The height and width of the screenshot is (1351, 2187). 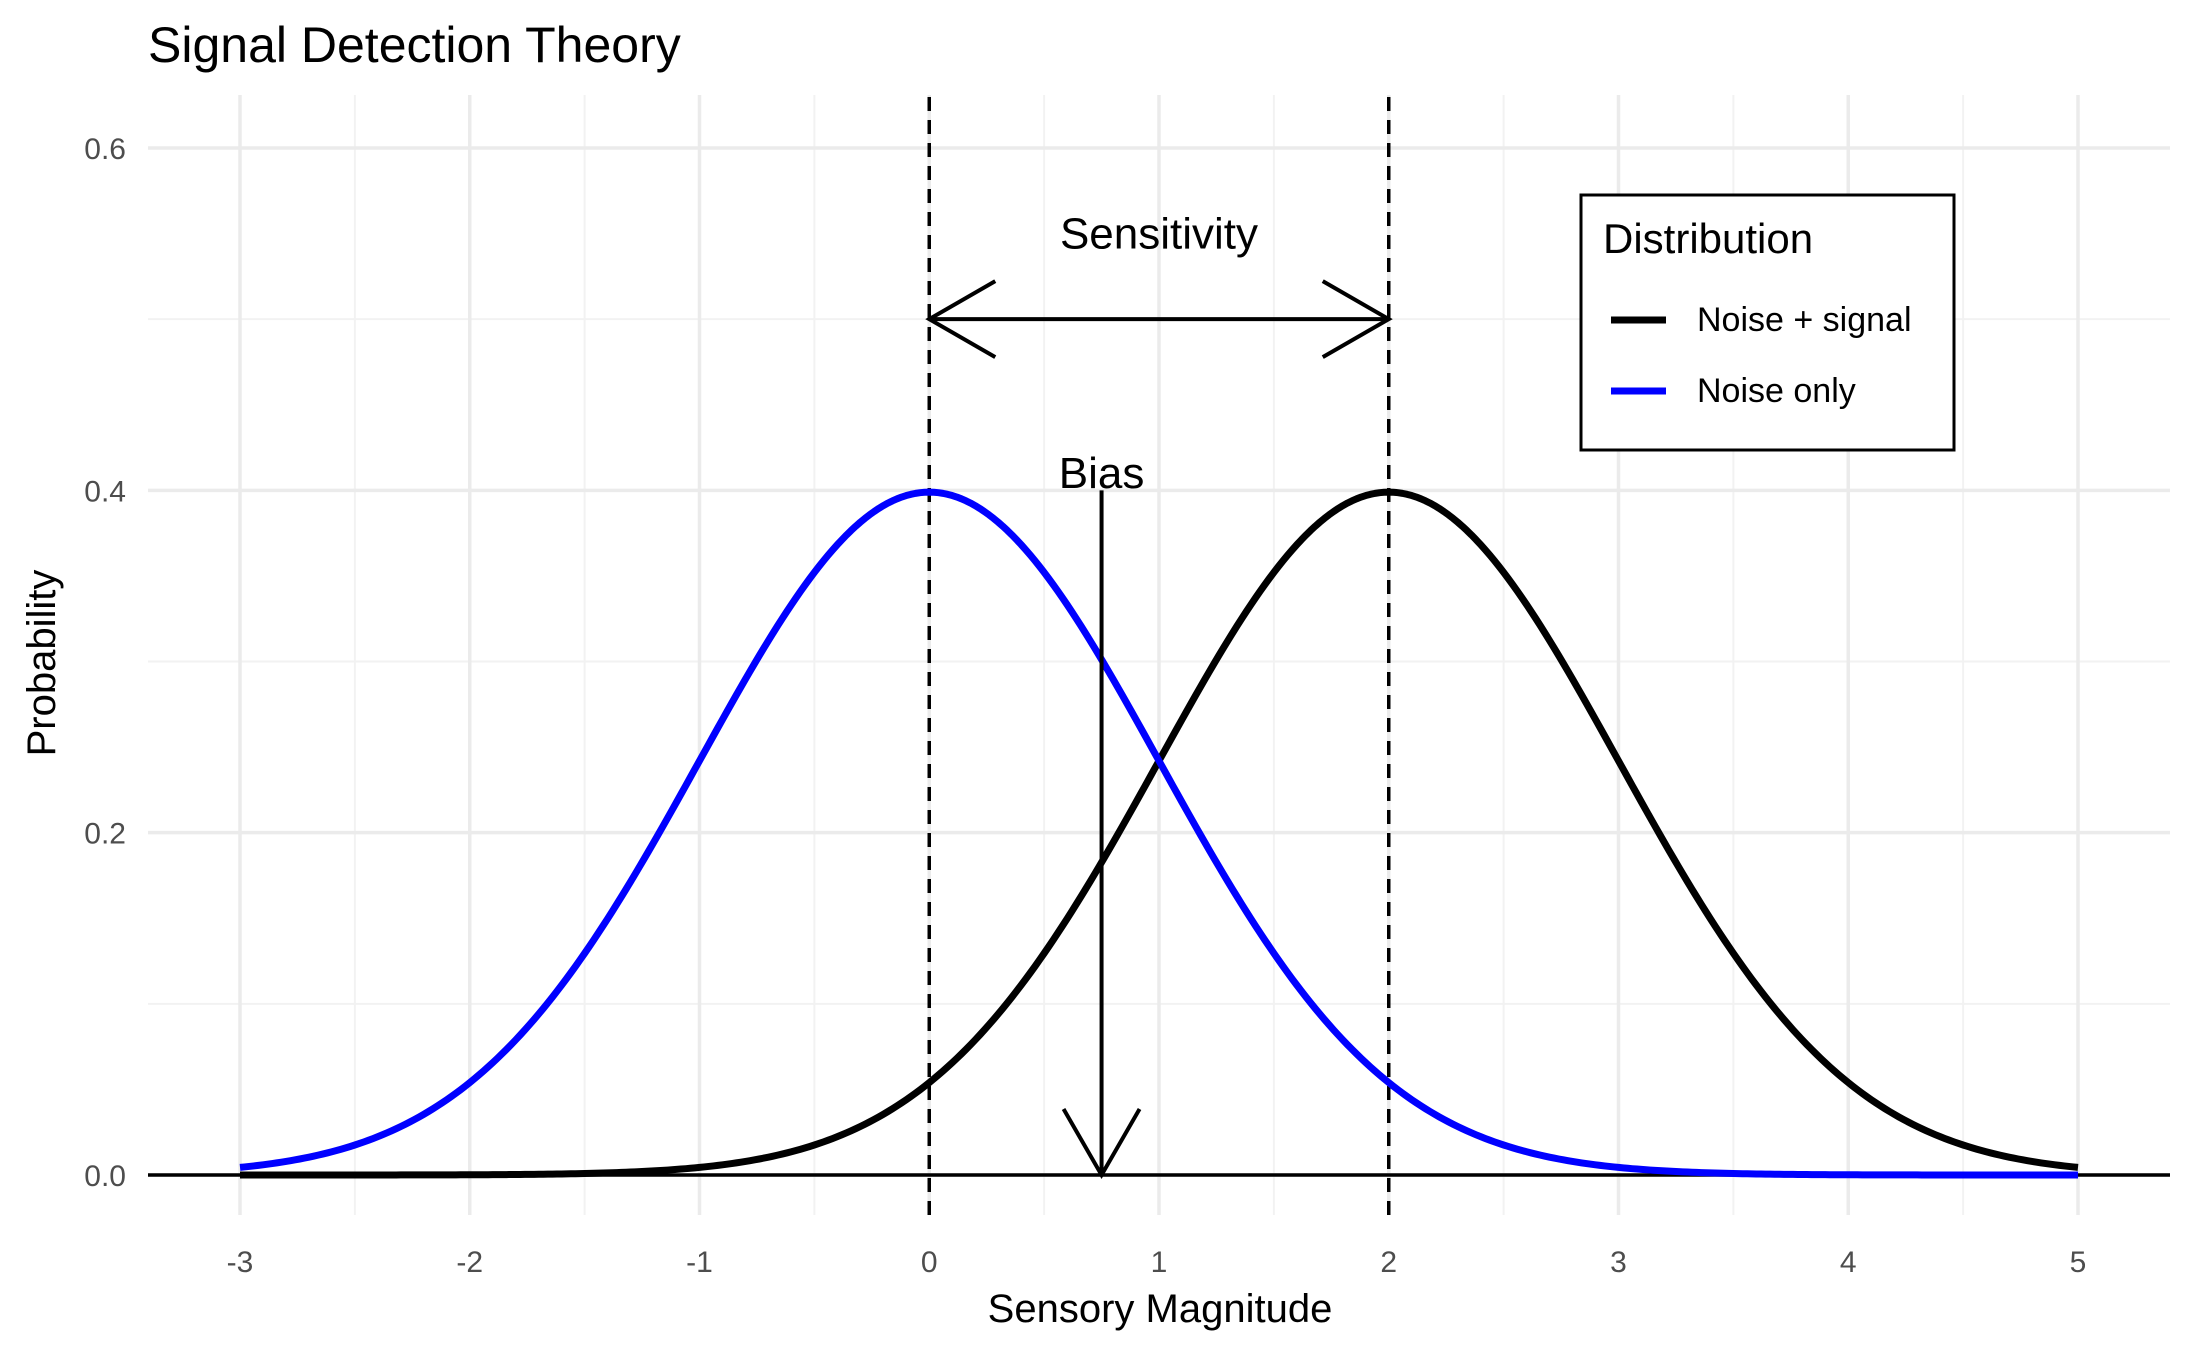 What do you see at coordinates (1101, 1144) in the screenshot?
I see `bias-arrowhead` at bounding box center [1101, 1144].